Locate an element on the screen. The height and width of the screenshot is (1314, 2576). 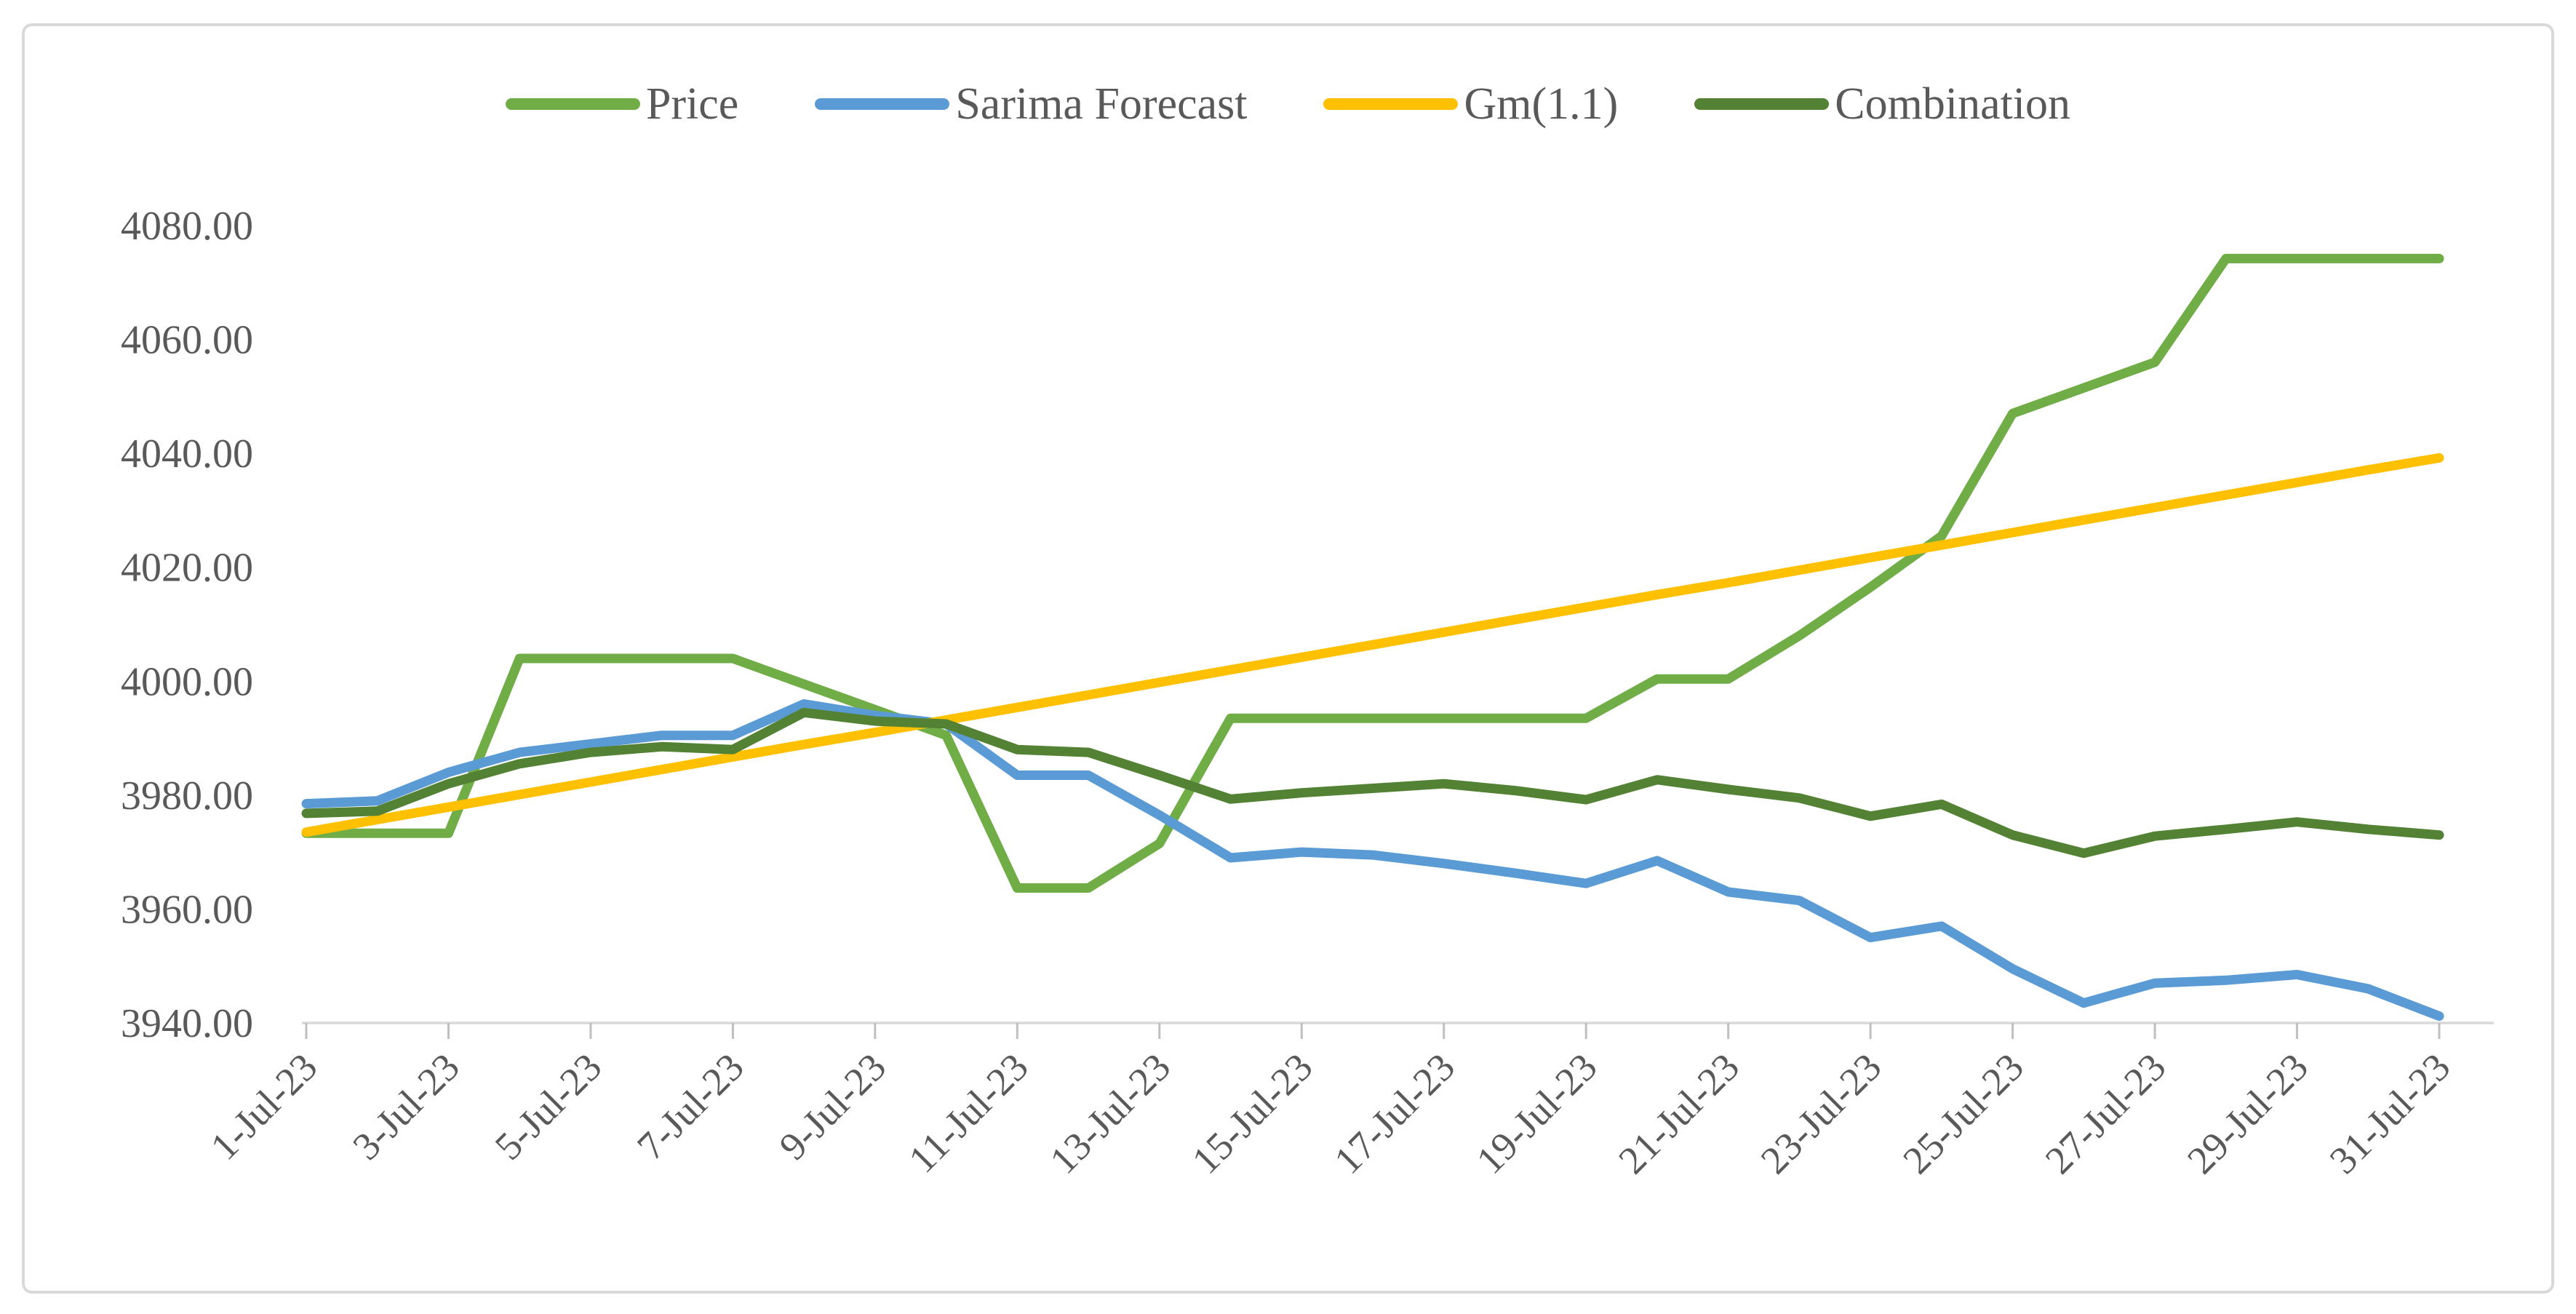
y-tick-label: 4060.00 is located at coordinates (187, 340).